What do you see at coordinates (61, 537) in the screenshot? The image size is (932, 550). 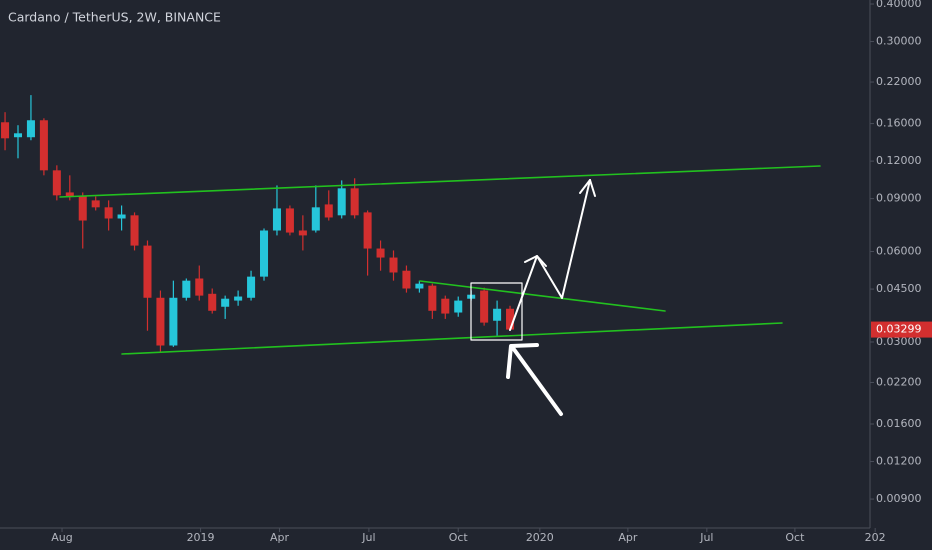 I see `x-tick-label: Aug` at bounding box center [61, 537].